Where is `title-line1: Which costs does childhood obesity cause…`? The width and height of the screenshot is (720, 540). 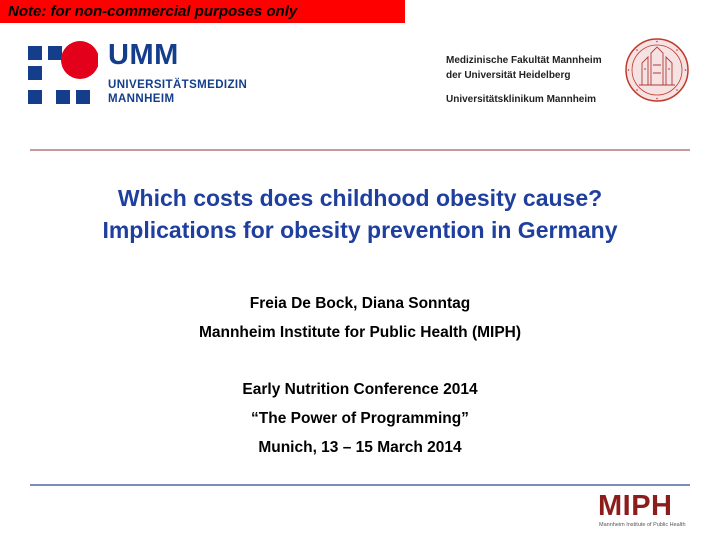
title-line1: Which costs does childhood obesity cause… is located at coordinates (360, 198).